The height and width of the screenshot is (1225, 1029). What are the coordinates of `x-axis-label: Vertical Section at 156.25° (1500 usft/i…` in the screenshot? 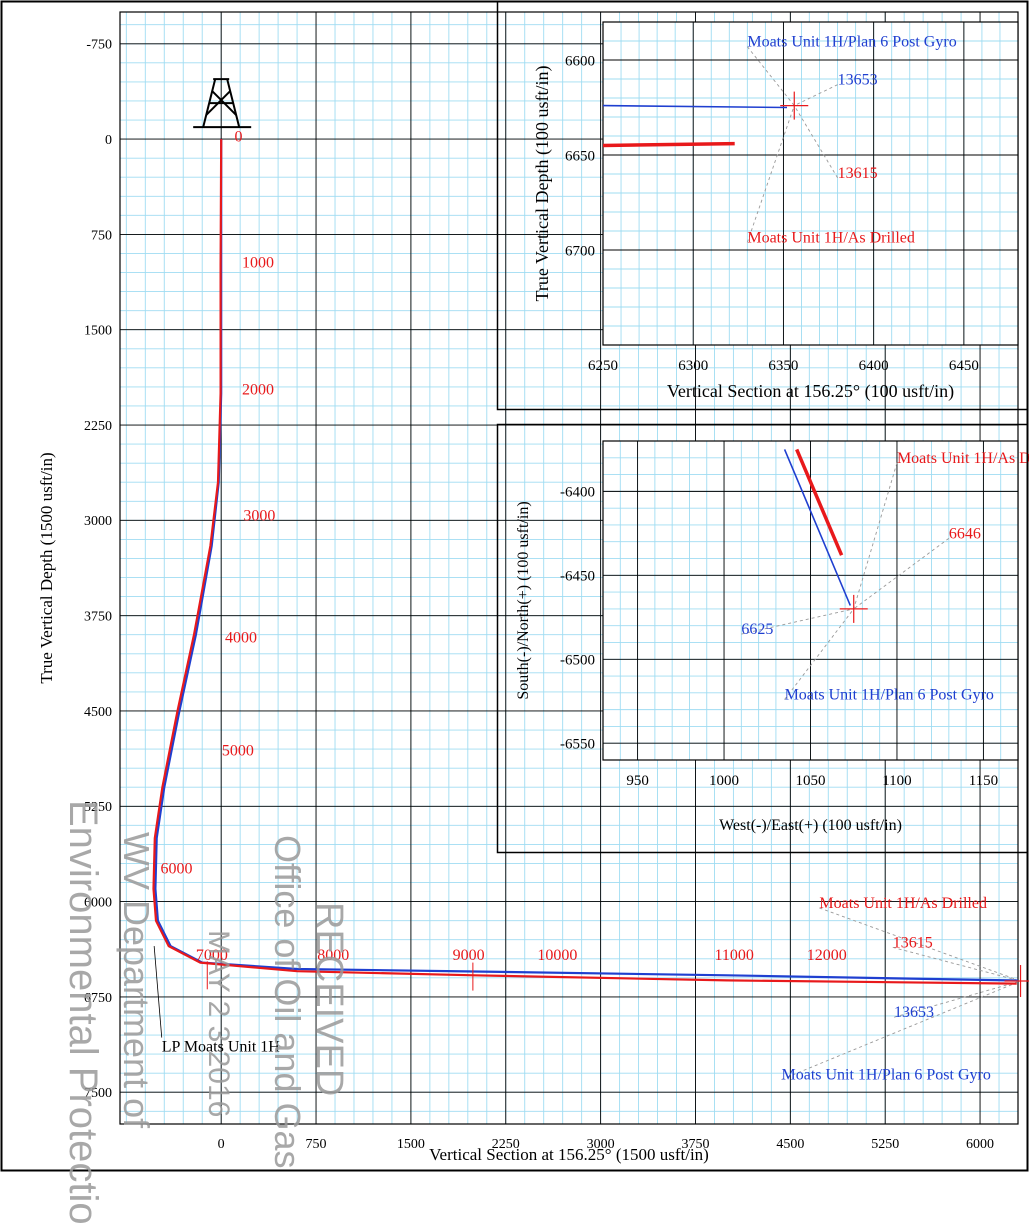 It's located at (569, 1154).